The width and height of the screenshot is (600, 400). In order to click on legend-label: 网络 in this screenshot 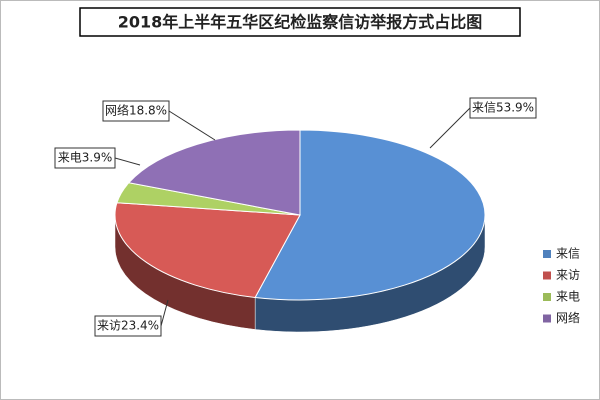, I will do `click(568, 317)`.